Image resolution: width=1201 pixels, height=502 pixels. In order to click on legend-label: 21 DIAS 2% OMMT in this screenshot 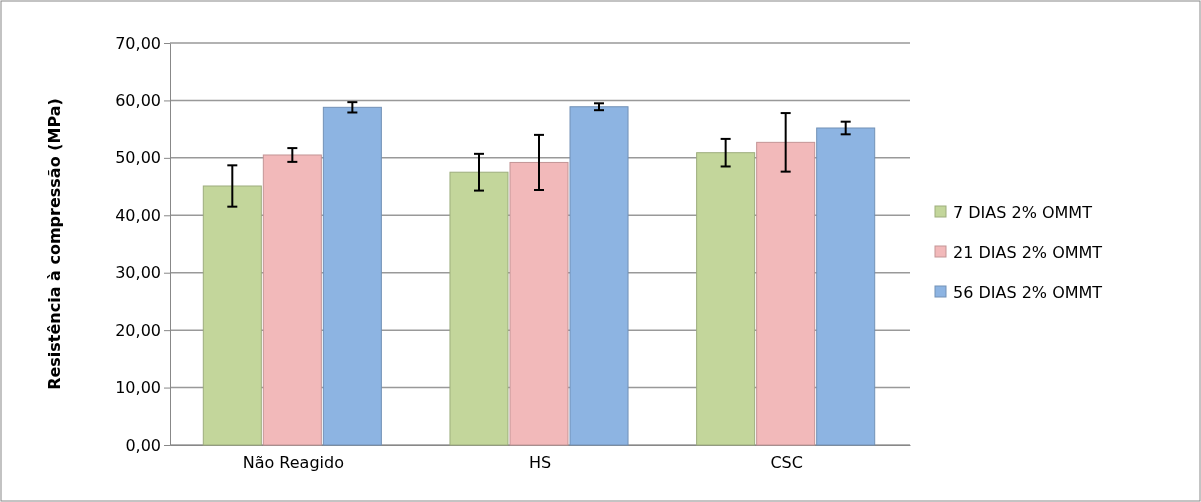, I will do `click(1028, 252)`.